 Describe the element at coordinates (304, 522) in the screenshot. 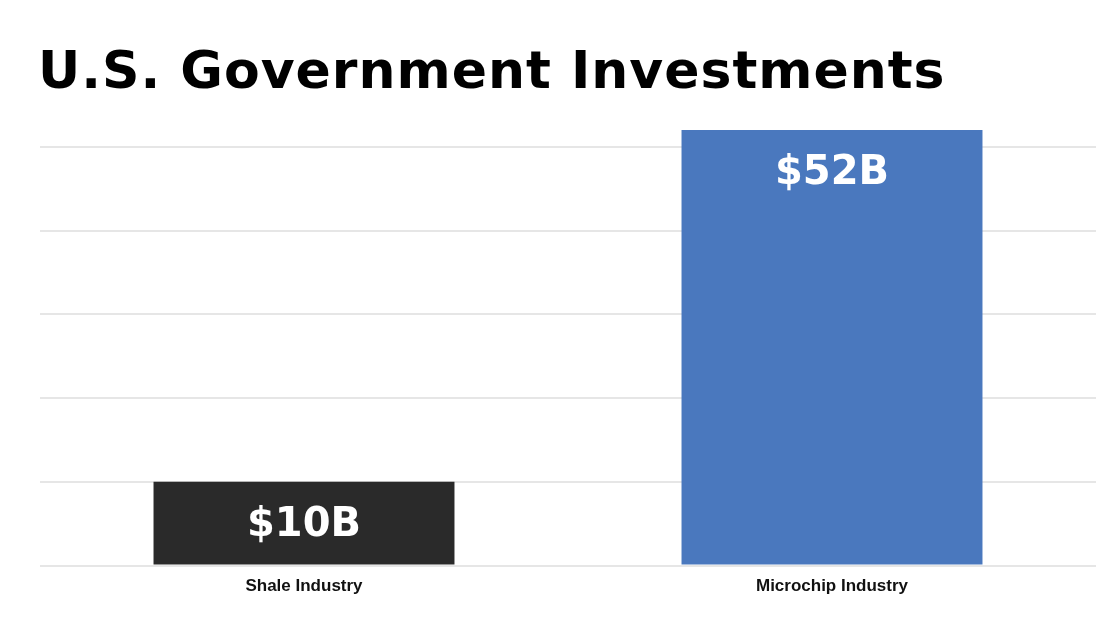

I see `data-label: $10B` at that location.